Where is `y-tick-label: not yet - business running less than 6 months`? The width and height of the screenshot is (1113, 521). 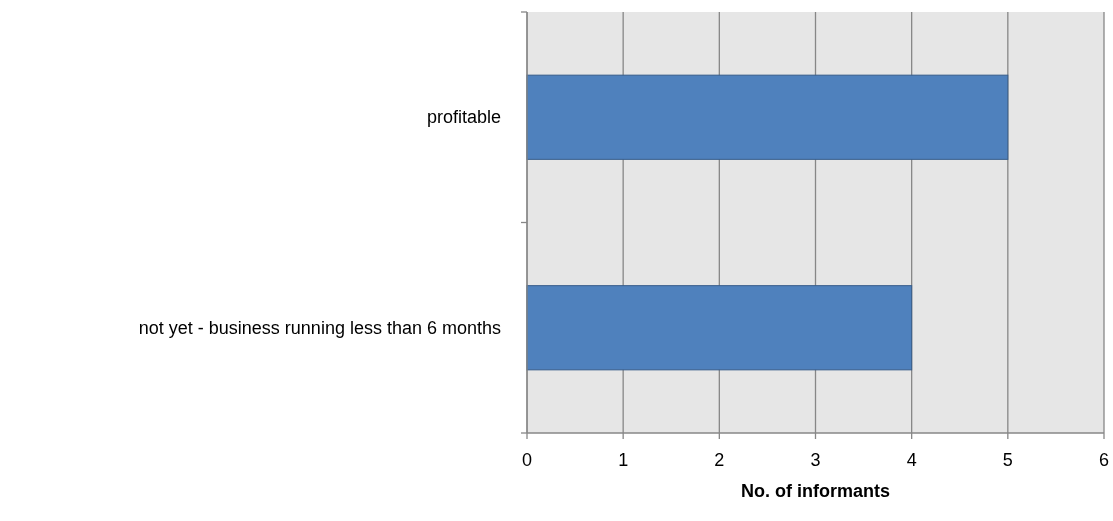
y-tick-label: not yet - business running less than 6 months is located at coordinates (319, 327).